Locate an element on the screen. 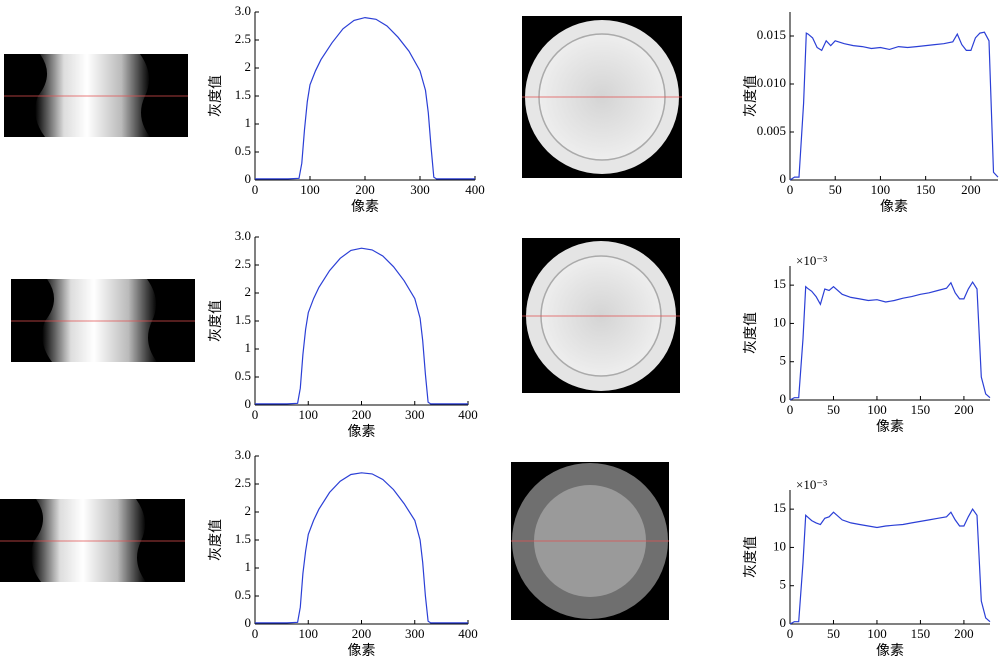  y-tick-label: 0.015 is located at coordinates (771, 34).